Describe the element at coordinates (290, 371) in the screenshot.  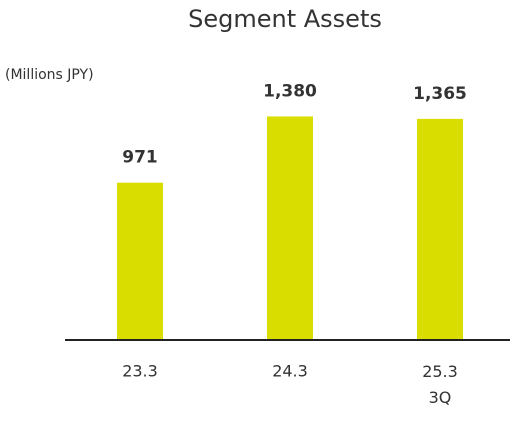
I see `x-tick-label: 24.3` at that location.